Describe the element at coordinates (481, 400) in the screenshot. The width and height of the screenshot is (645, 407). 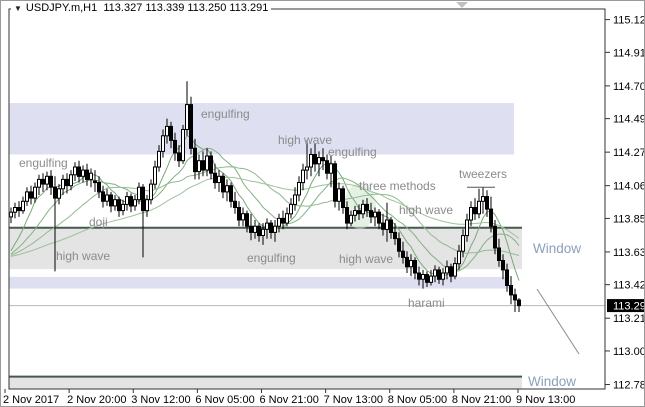
I see `time-tick-label: 8 Nov 21:00` at that location.